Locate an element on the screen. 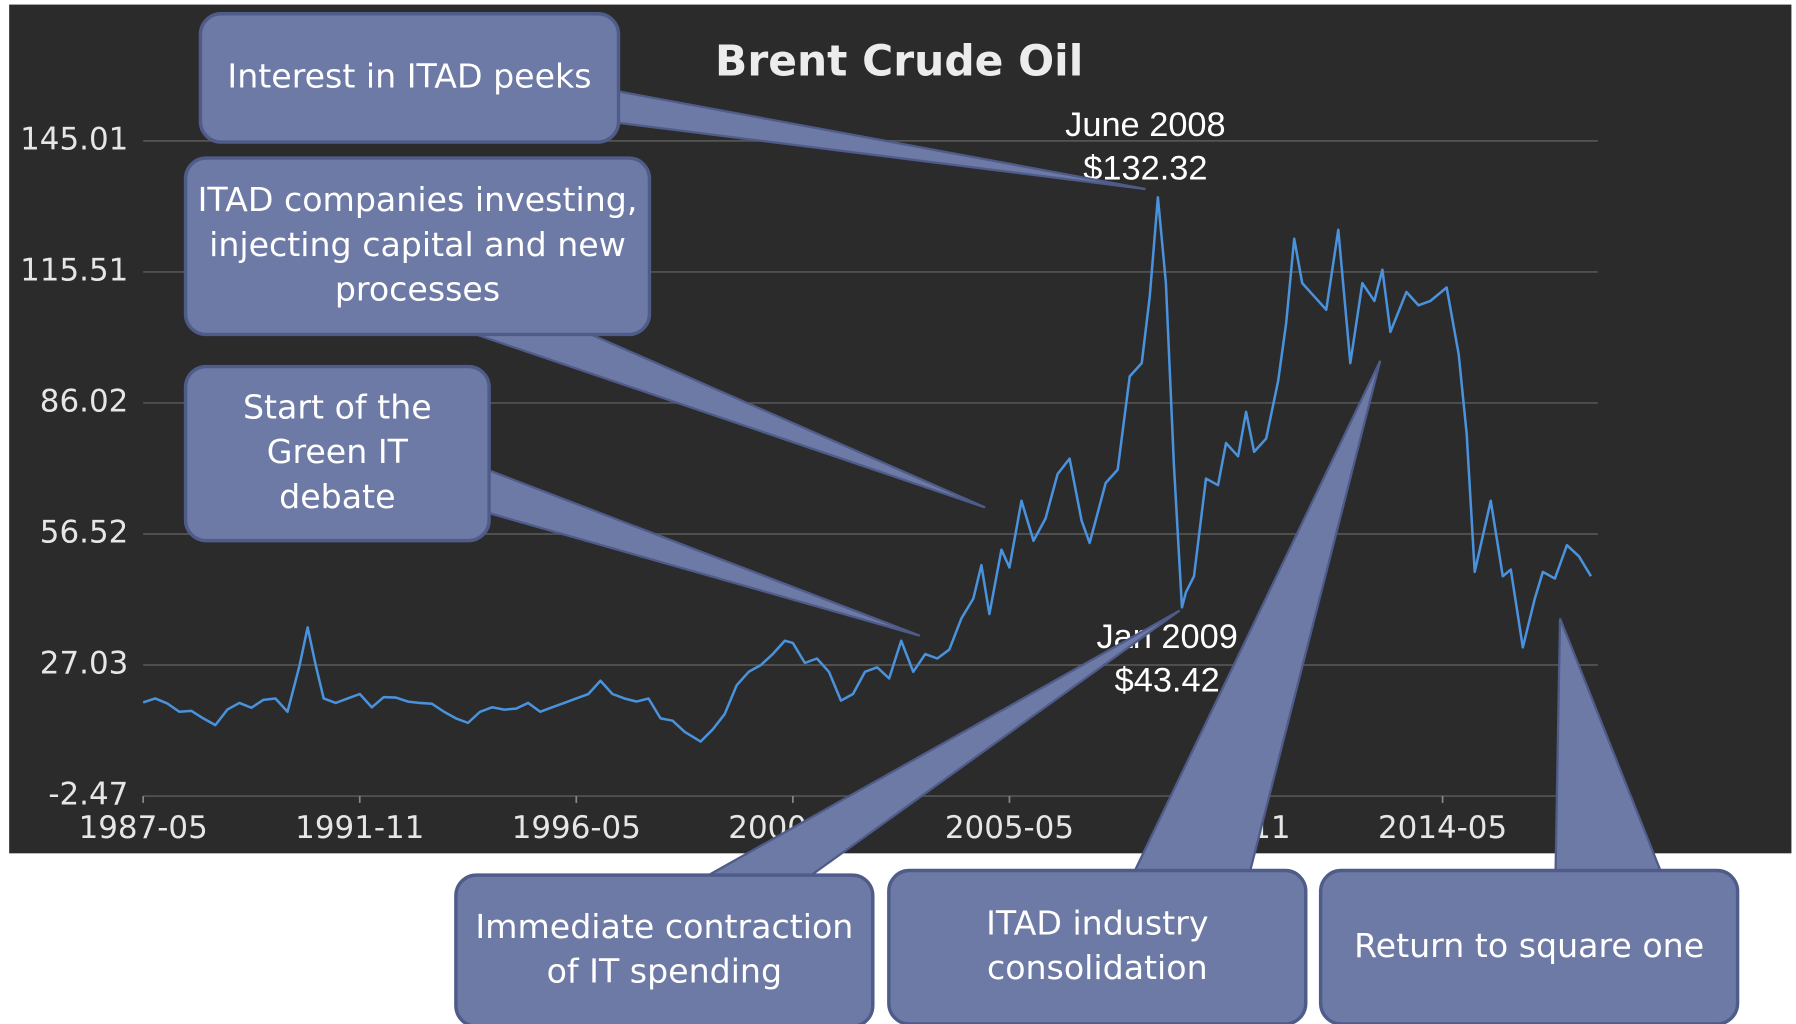 Image resolution: width=1796 pixels, height=1024 pixels. callout-text: debate is located at coordinates (337, 496).